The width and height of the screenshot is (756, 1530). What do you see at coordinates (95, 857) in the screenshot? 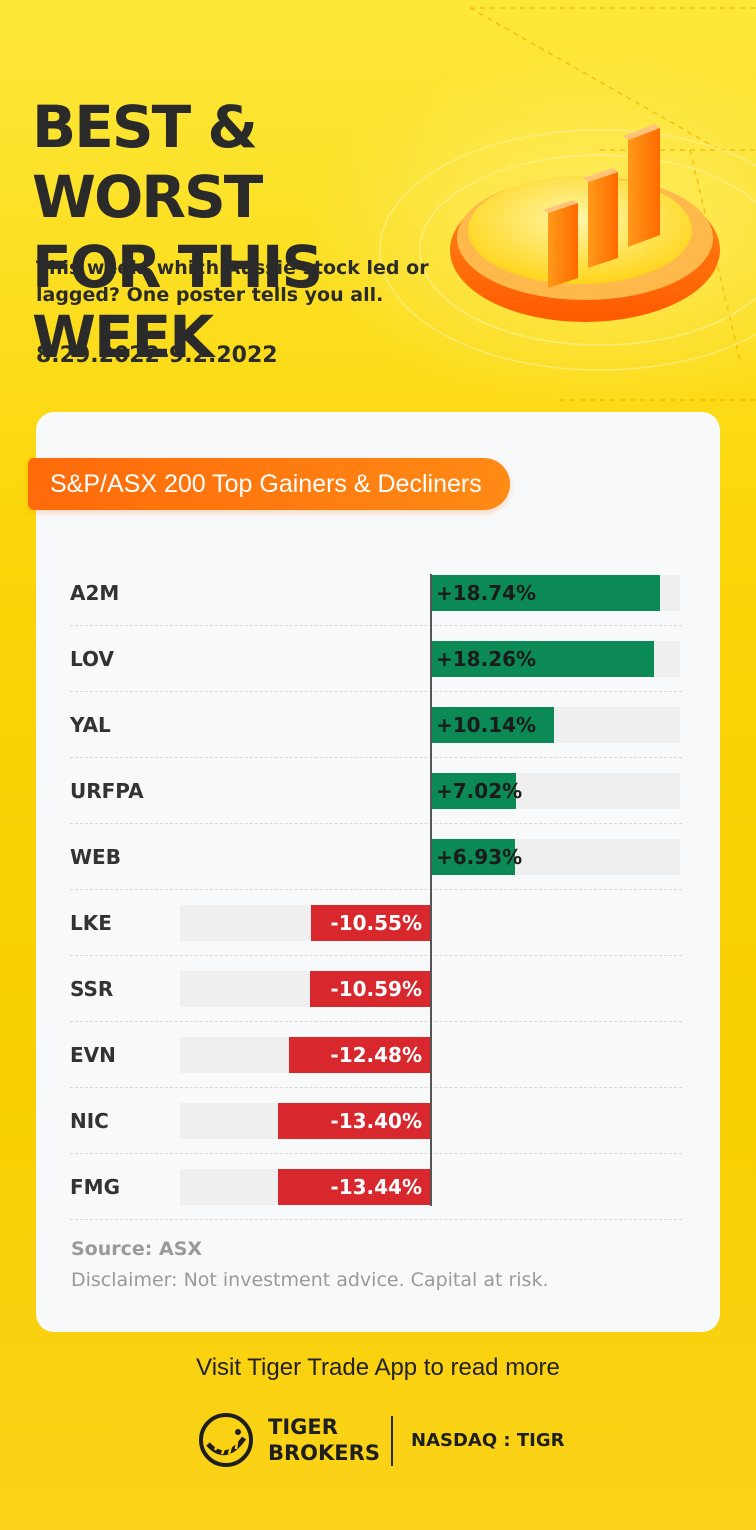
I see `ticker-label: WEB` at bounding box center [95, 857].